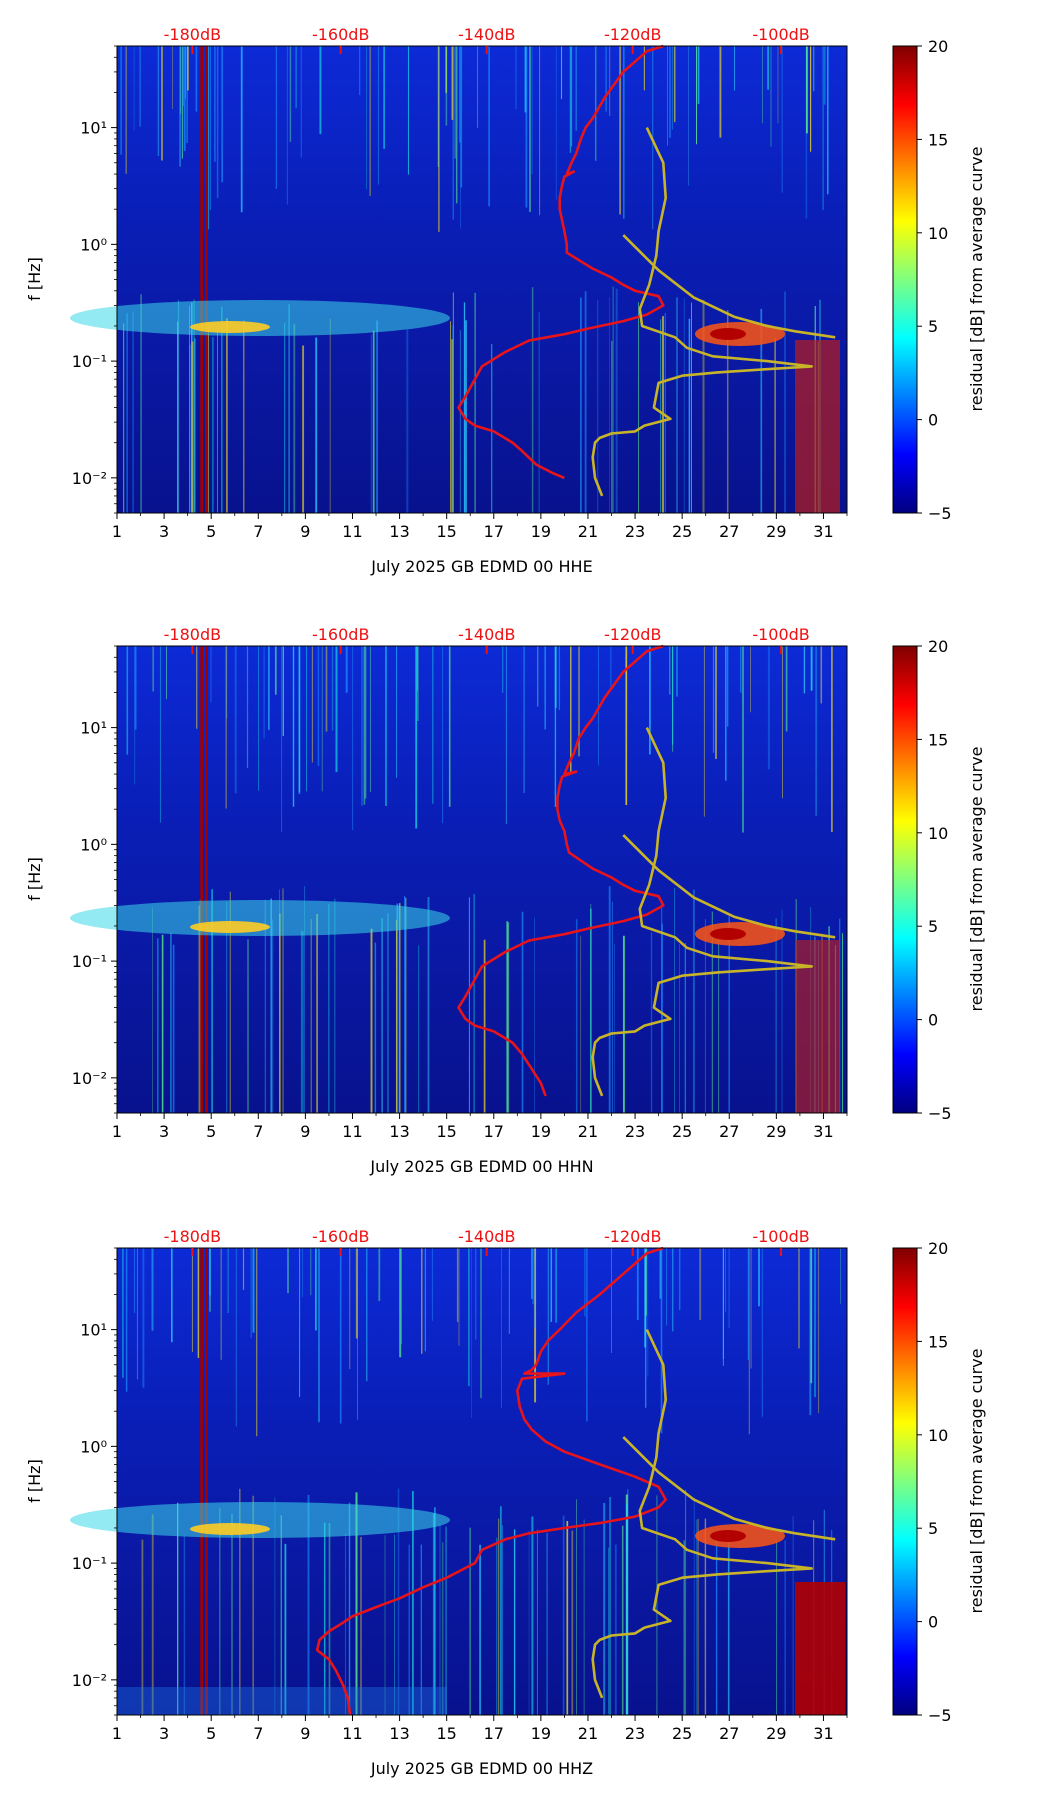 This screenshot has height=1806, width=1052. What do you see at coordinates (34, 879) in the screenshot?
I see `y-axis-label: f [Hz]` at bounding box center [34, 879].